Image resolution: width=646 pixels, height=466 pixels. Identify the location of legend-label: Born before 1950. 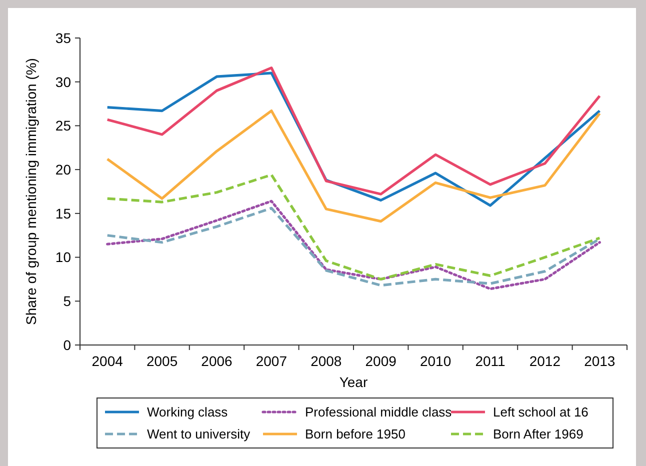
(355, 434).